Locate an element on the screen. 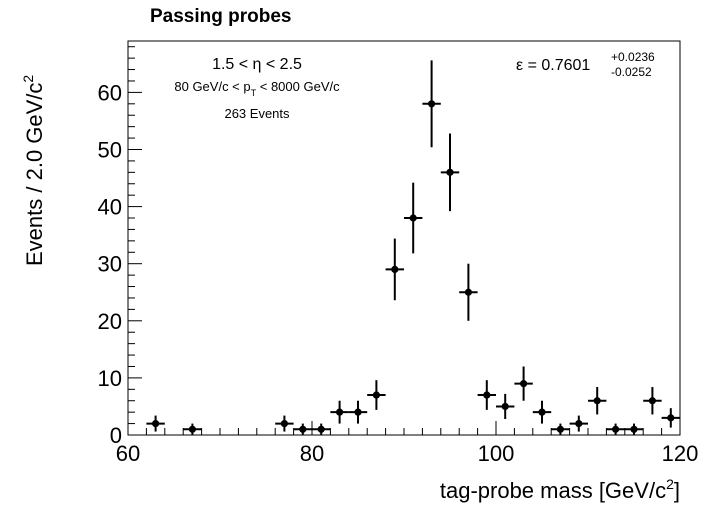 This screenshot has height=512, width=716. y-tick-label: 60 is located at coordinates (110, 92).